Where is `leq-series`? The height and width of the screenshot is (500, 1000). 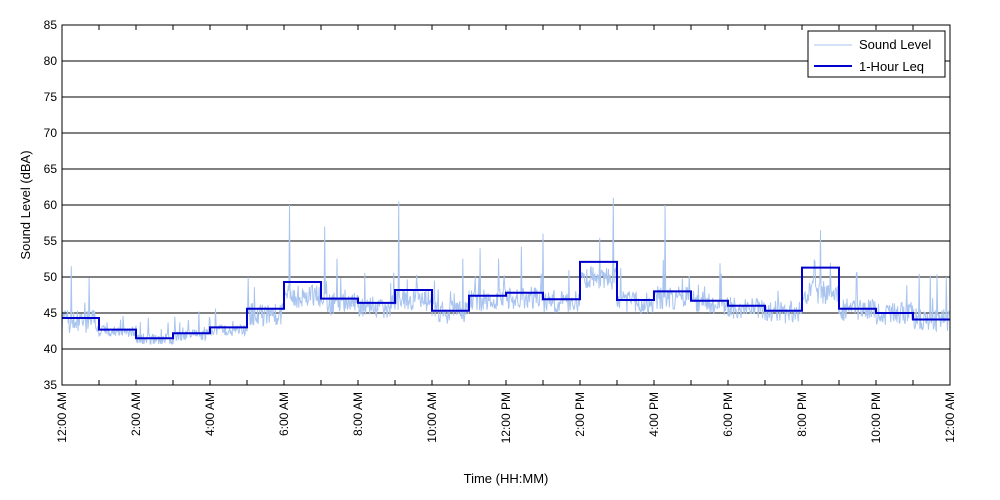
leq-series is located at coordinates (506, 300).